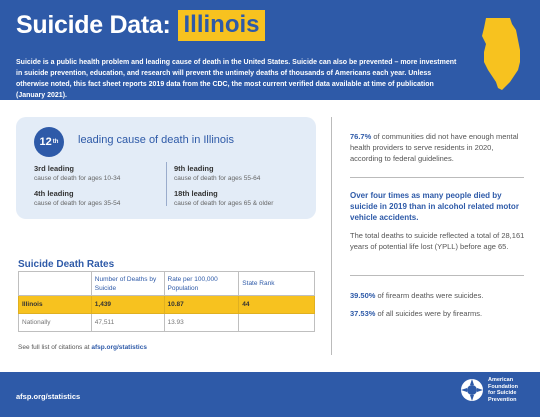 The width and height of the screenshot is (540, 417). Describe the element at coordinates (429, 295) in the screenshot. I see `fact-firearm-deaths-text: of firearm deaths were suicides.` at that location.